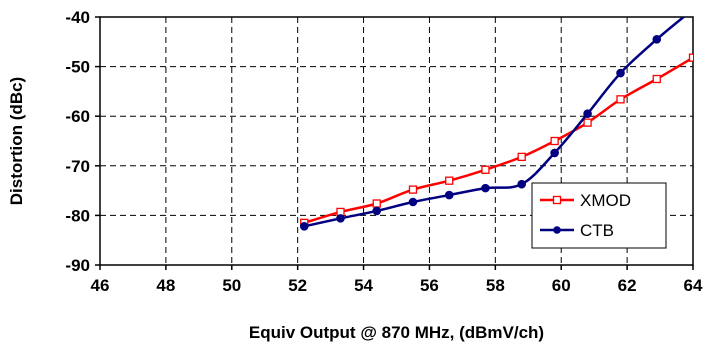 The width and height of the screenshot is (712, 345). Describe the element at coordinates (557, 200) in the screenshot. I see `legend-xmod-marker` at that location.